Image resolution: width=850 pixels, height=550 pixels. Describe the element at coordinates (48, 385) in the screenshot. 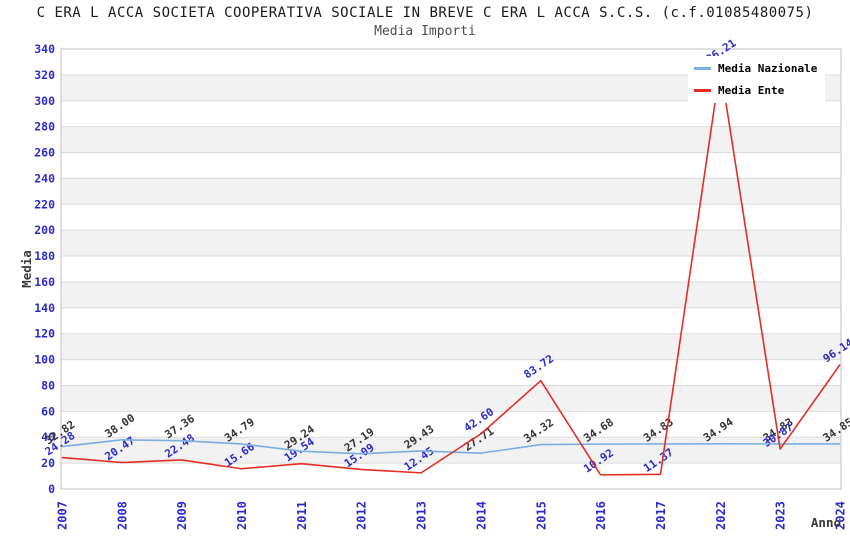

I see `y-tick-label: 80` at that location.